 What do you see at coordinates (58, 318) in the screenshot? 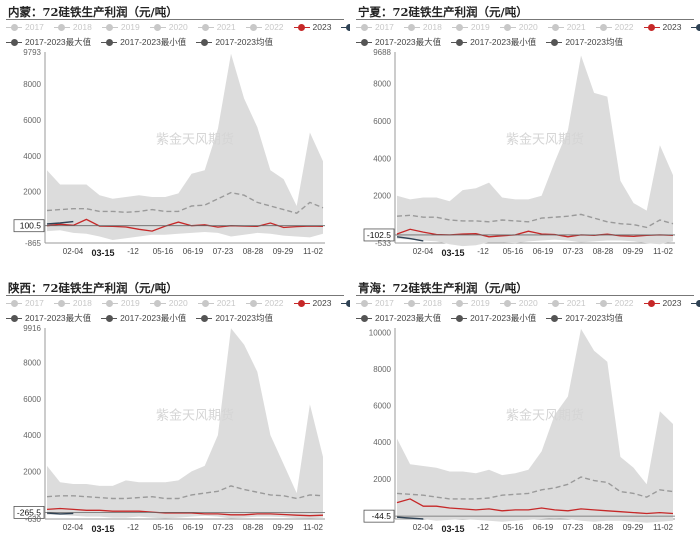
I see `legend-label: 2017-2023最大值` at bounding box center [58, 318].